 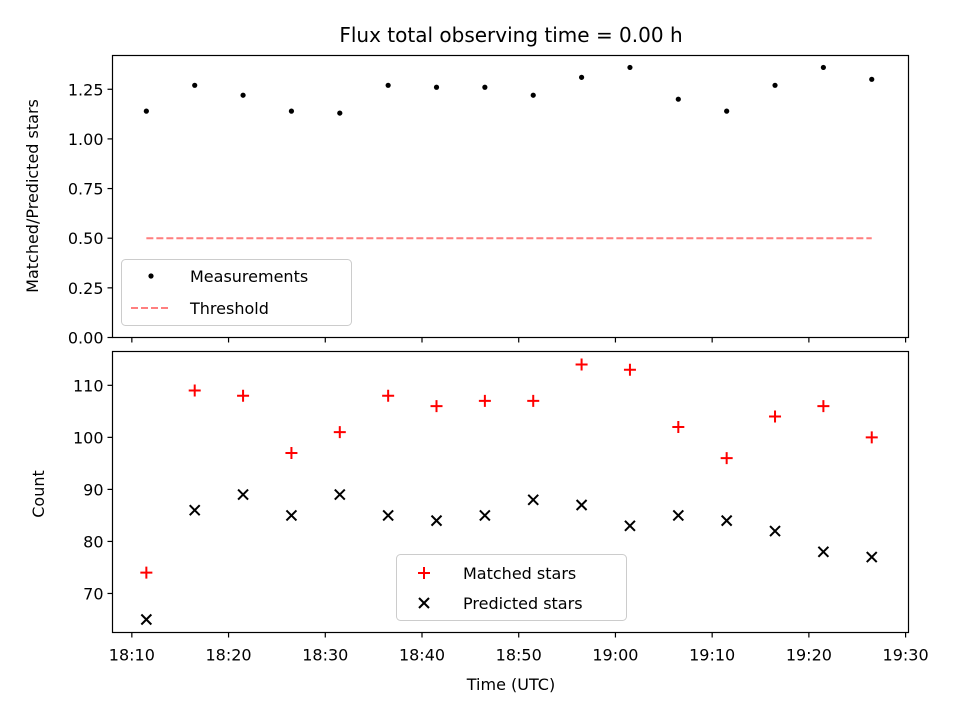 What do you see at coordinates (906, 655) in the screenshot?
I see `x-tick-label: 19:30` at bounding box center [906, 655].